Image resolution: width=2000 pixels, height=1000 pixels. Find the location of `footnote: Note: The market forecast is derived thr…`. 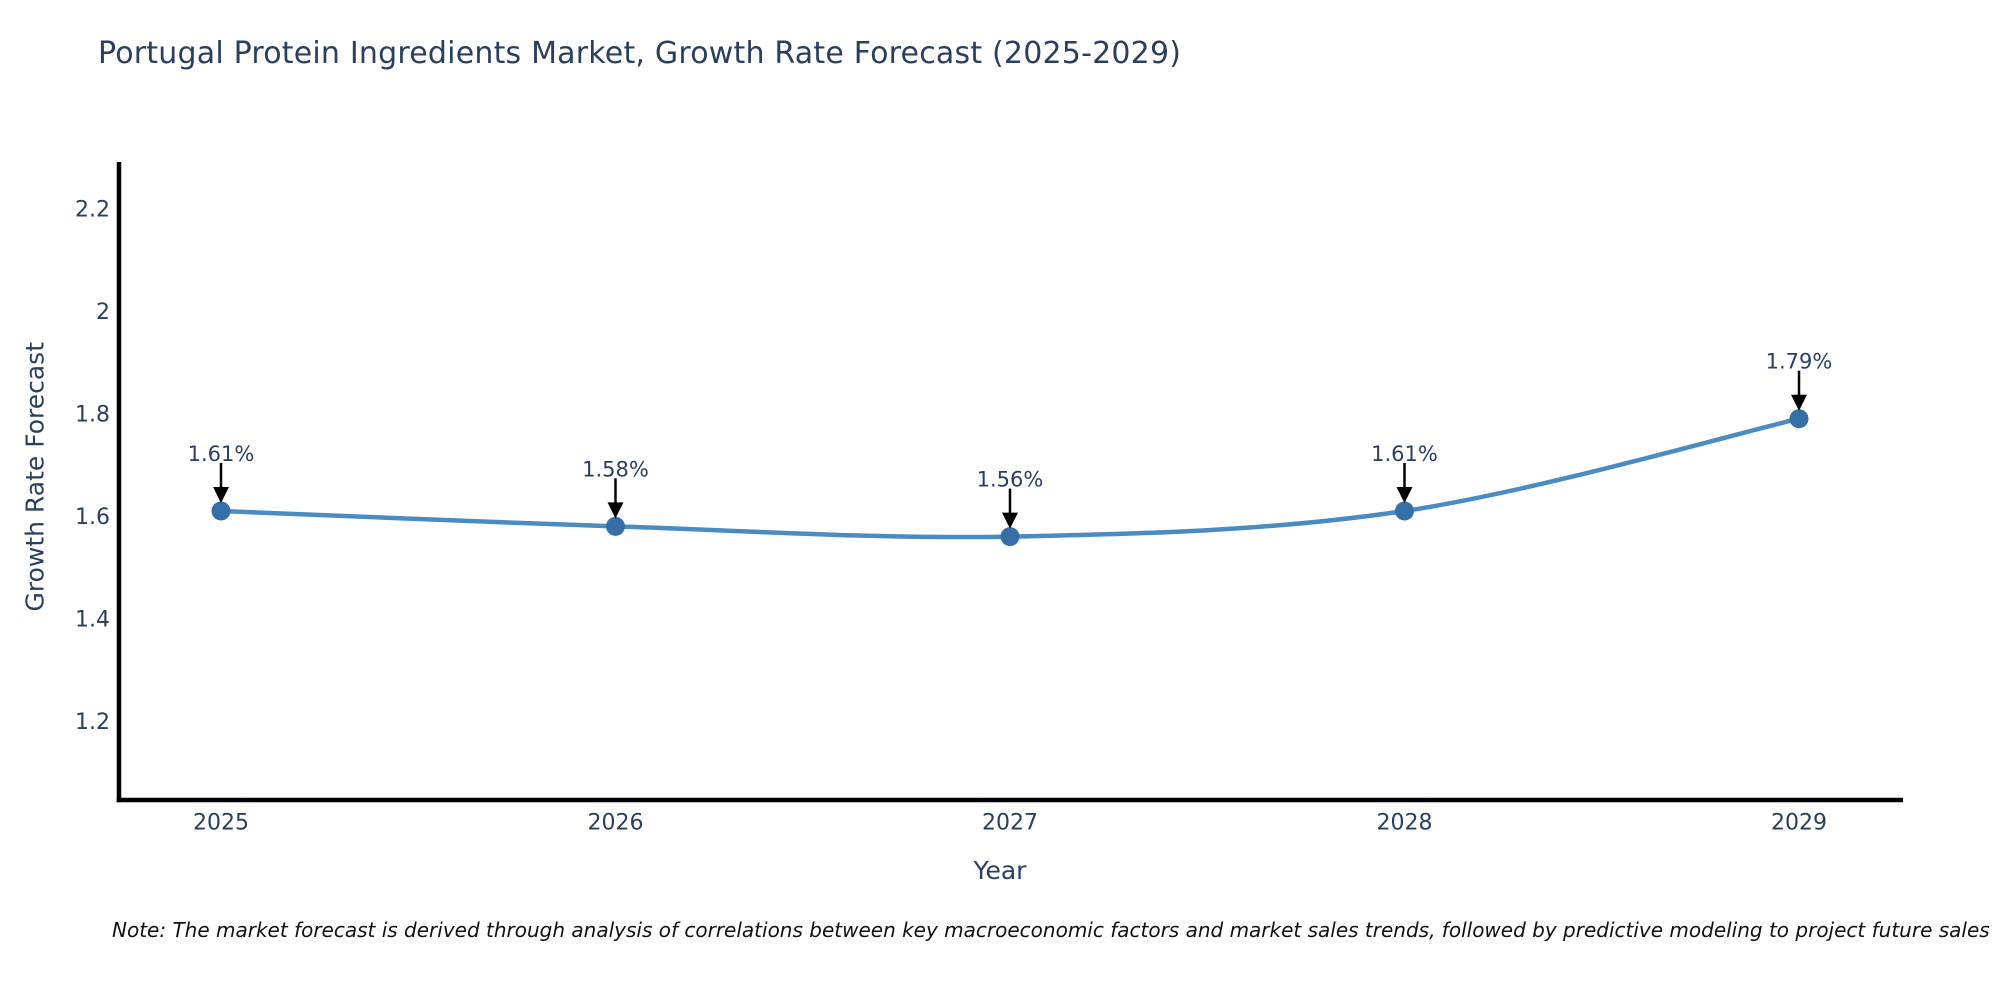

footnote: Note: The market forecast is derived thr… is located at coordinates (1051, 930).